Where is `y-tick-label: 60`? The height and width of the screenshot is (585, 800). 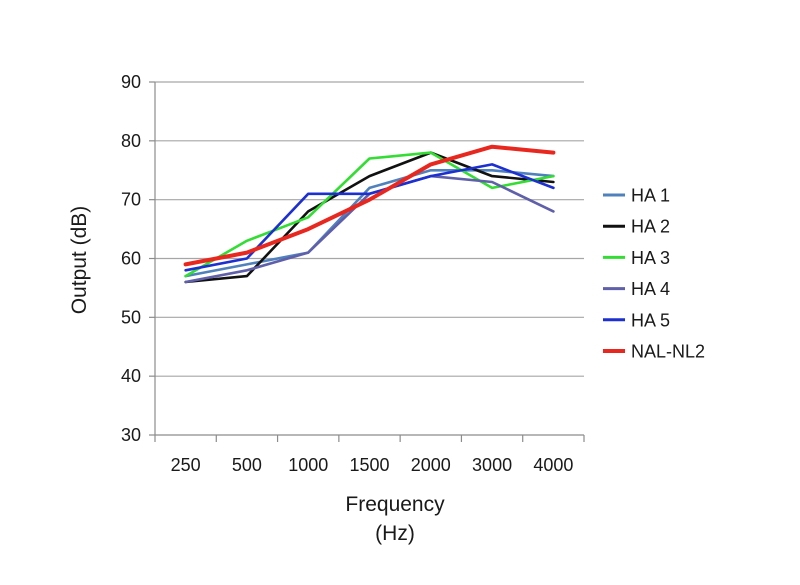 y-tick-label: 60 is located at coordinates (131, 259).